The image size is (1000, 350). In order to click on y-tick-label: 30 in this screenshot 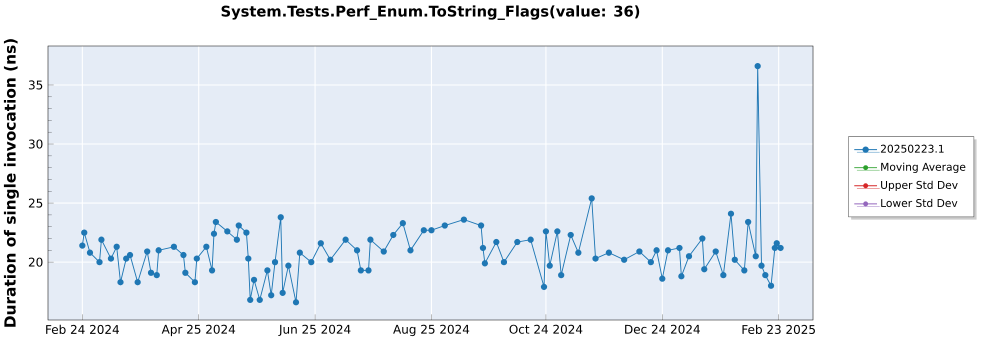, I will do `click(35, 144)`.